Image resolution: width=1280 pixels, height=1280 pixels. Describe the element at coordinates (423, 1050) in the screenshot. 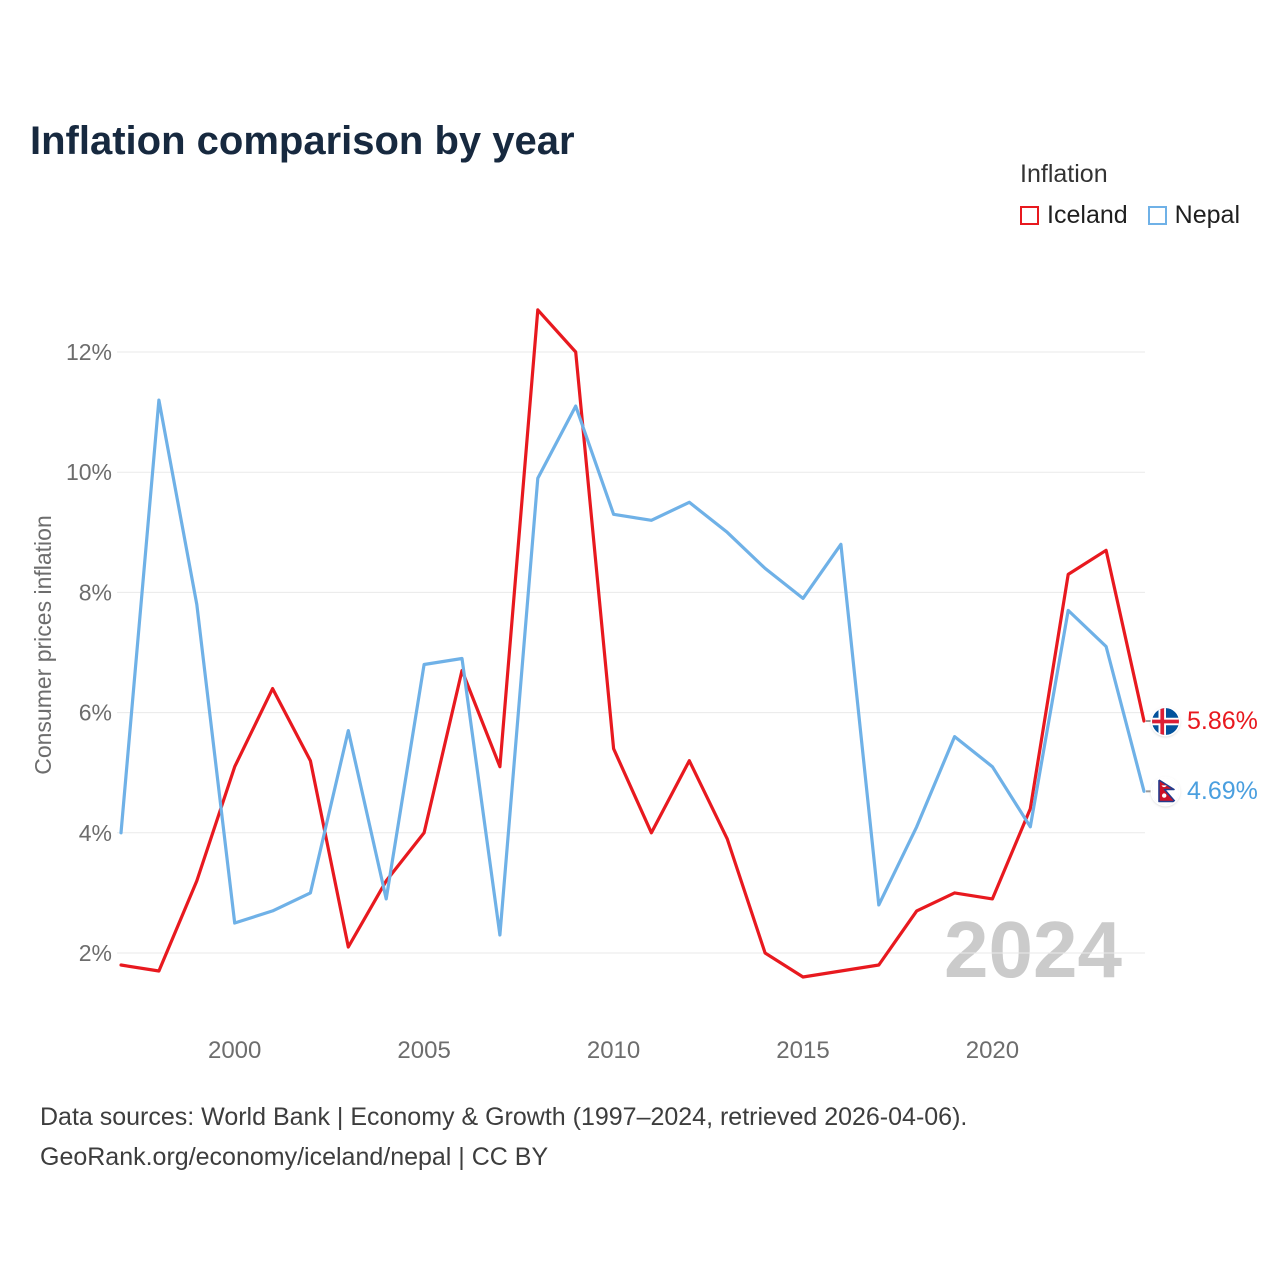

I see `x-tick-label: 2005` at that location.